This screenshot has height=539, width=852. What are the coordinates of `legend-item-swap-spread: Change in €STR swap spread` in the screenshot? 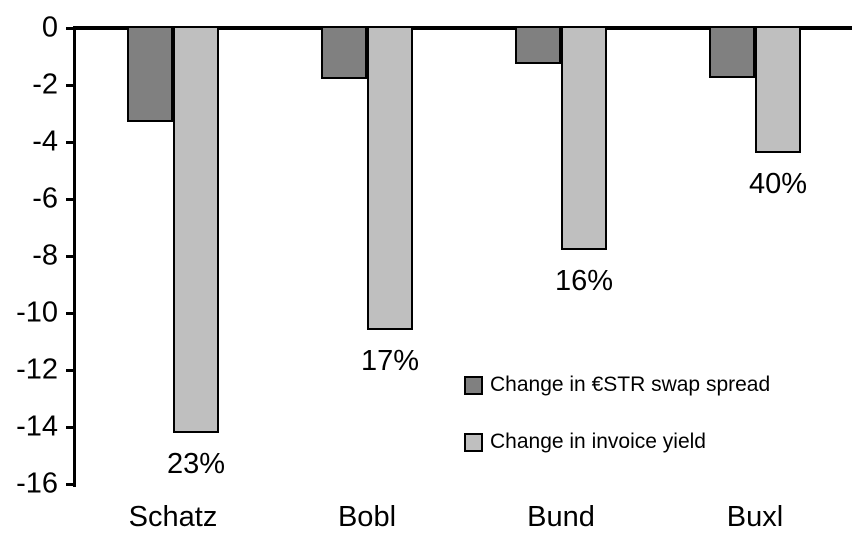 It's located at (617, 385).